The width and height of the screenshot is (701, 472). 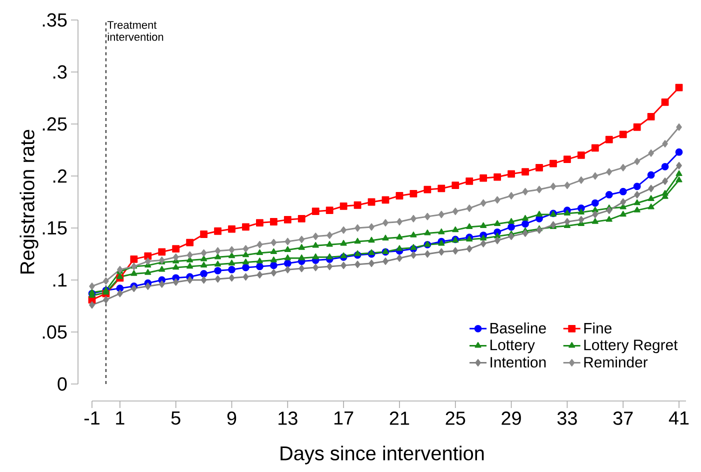 What do you see at coordinates (60, 176) in the screenshot?
I see `y-tick-label: .2` at bounding box center [60, 176].